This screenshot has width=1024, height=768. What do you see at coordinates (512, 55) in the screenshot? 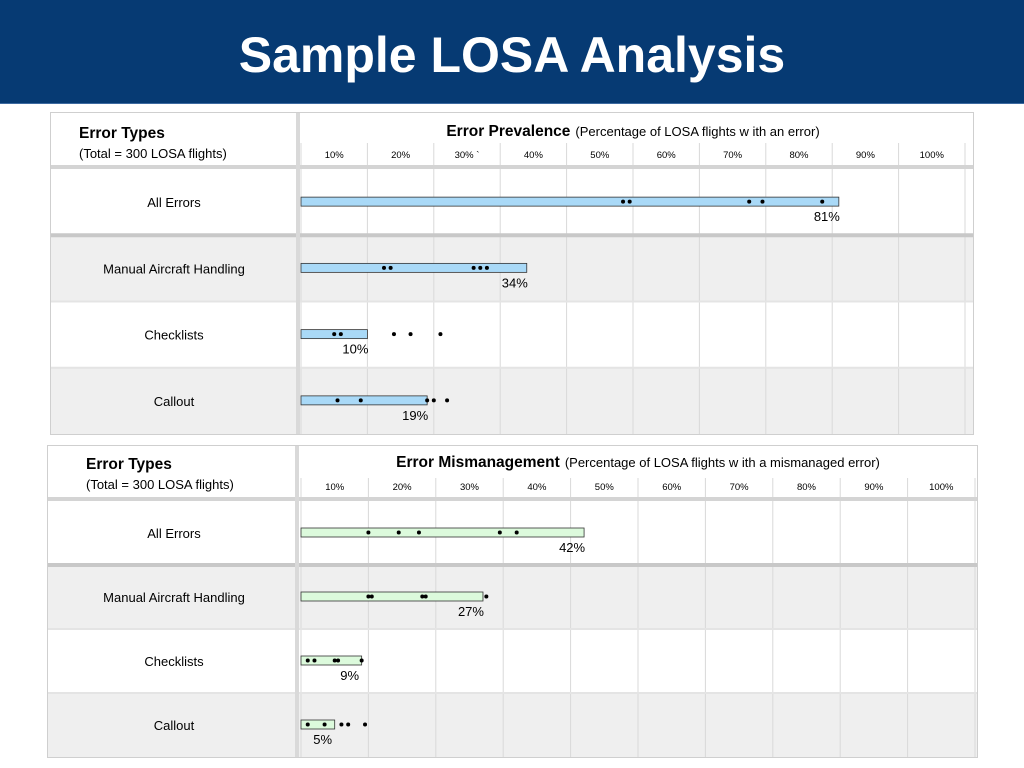
I see `slide-title: Sample LOSA Analysis` at bounding box center [512, 55].